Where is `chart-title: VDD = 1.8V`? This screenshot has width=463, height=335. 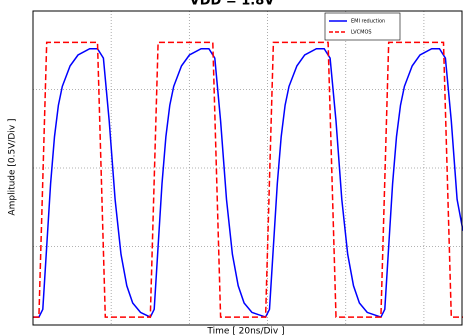
chart-title: VDD = 1.8V is located at coordinates (232, 4).